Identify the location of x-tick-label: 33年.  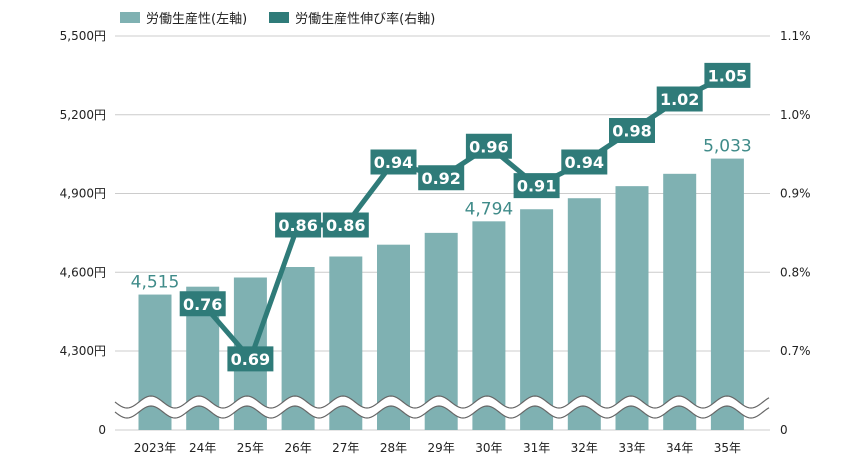
(631, 448).